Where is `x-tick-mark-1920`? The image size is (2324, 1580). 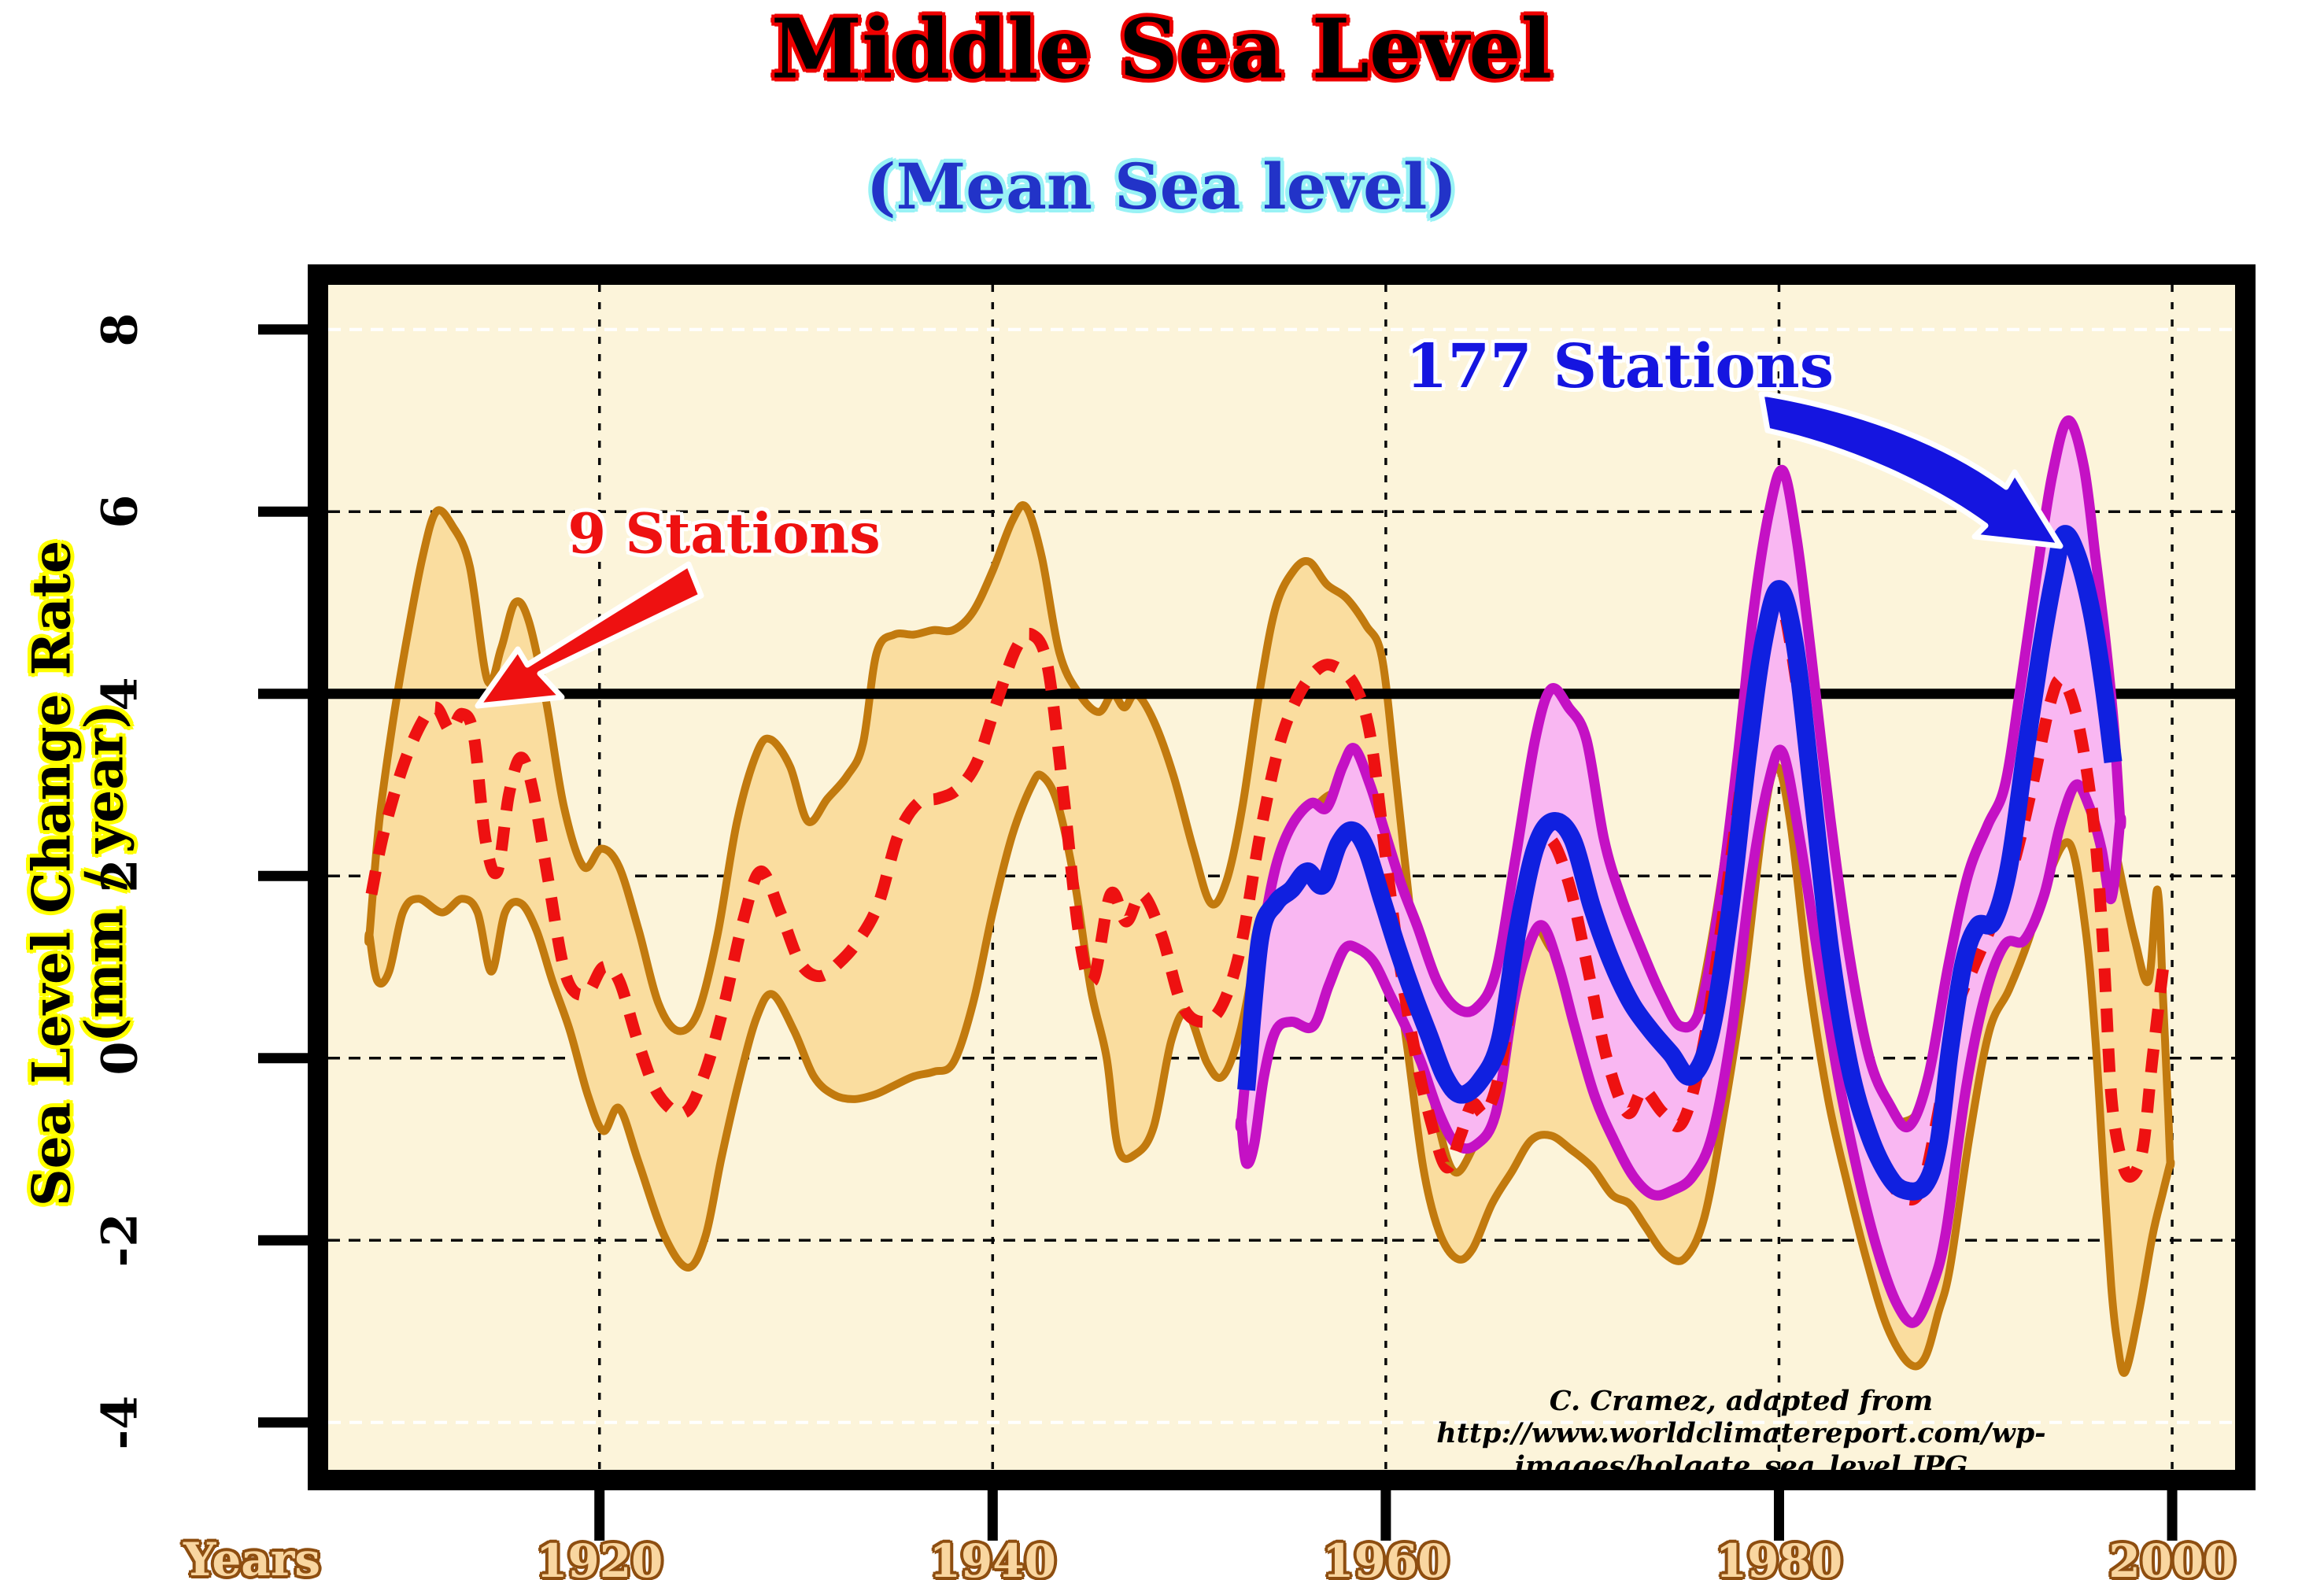 x-tick-mark-1920 is located at coordinates (599, 1510).